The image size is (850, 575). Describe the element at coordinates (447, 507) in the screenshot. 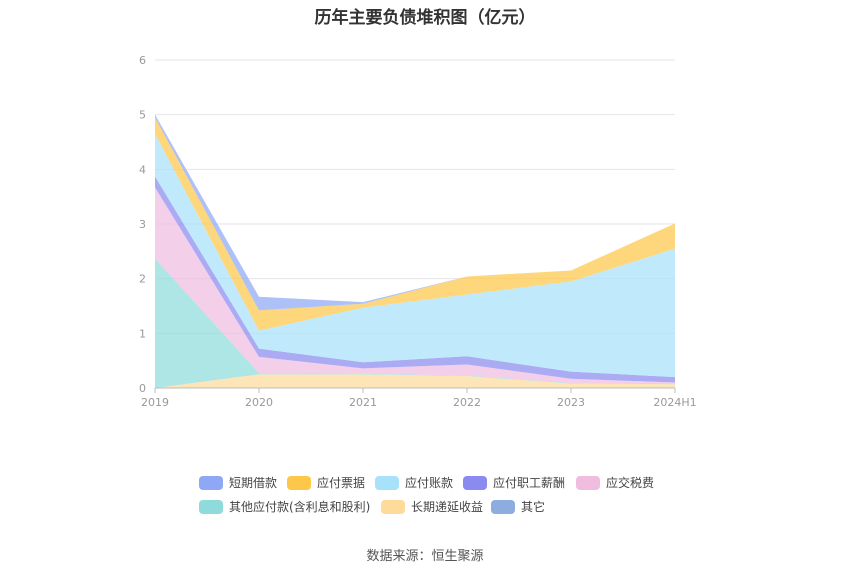

I see `legend-label: 长期递延收益` at that location.